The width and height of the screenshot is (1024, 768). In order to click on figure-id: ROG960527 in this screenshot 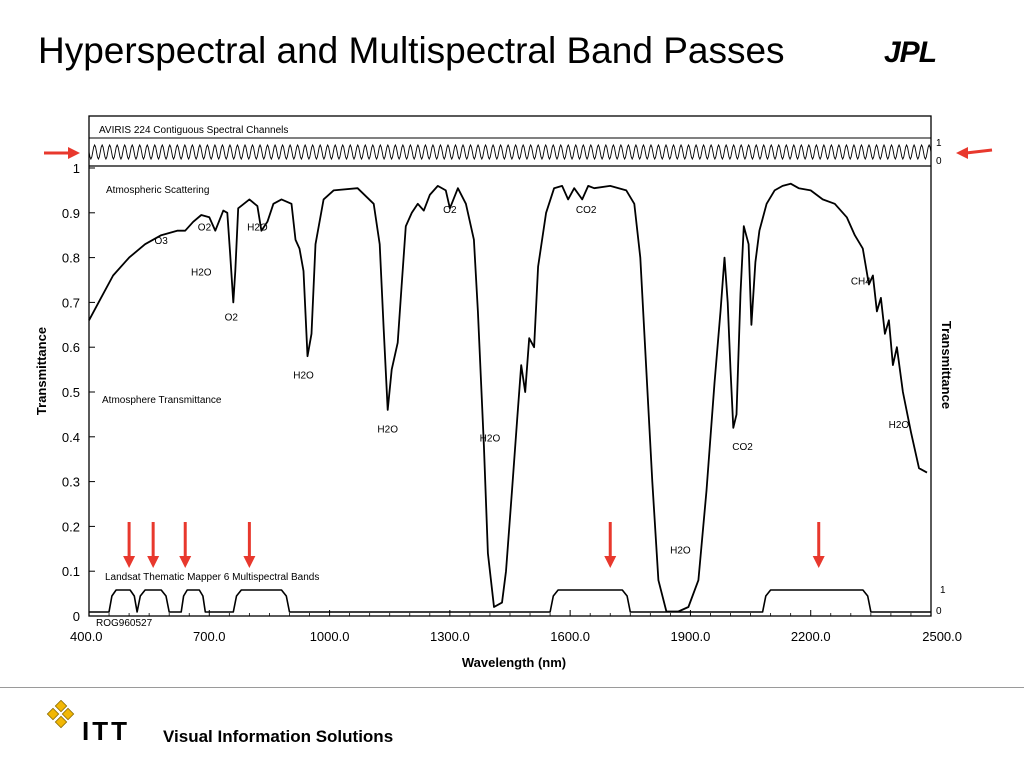, I will do `click(124, 623)`.